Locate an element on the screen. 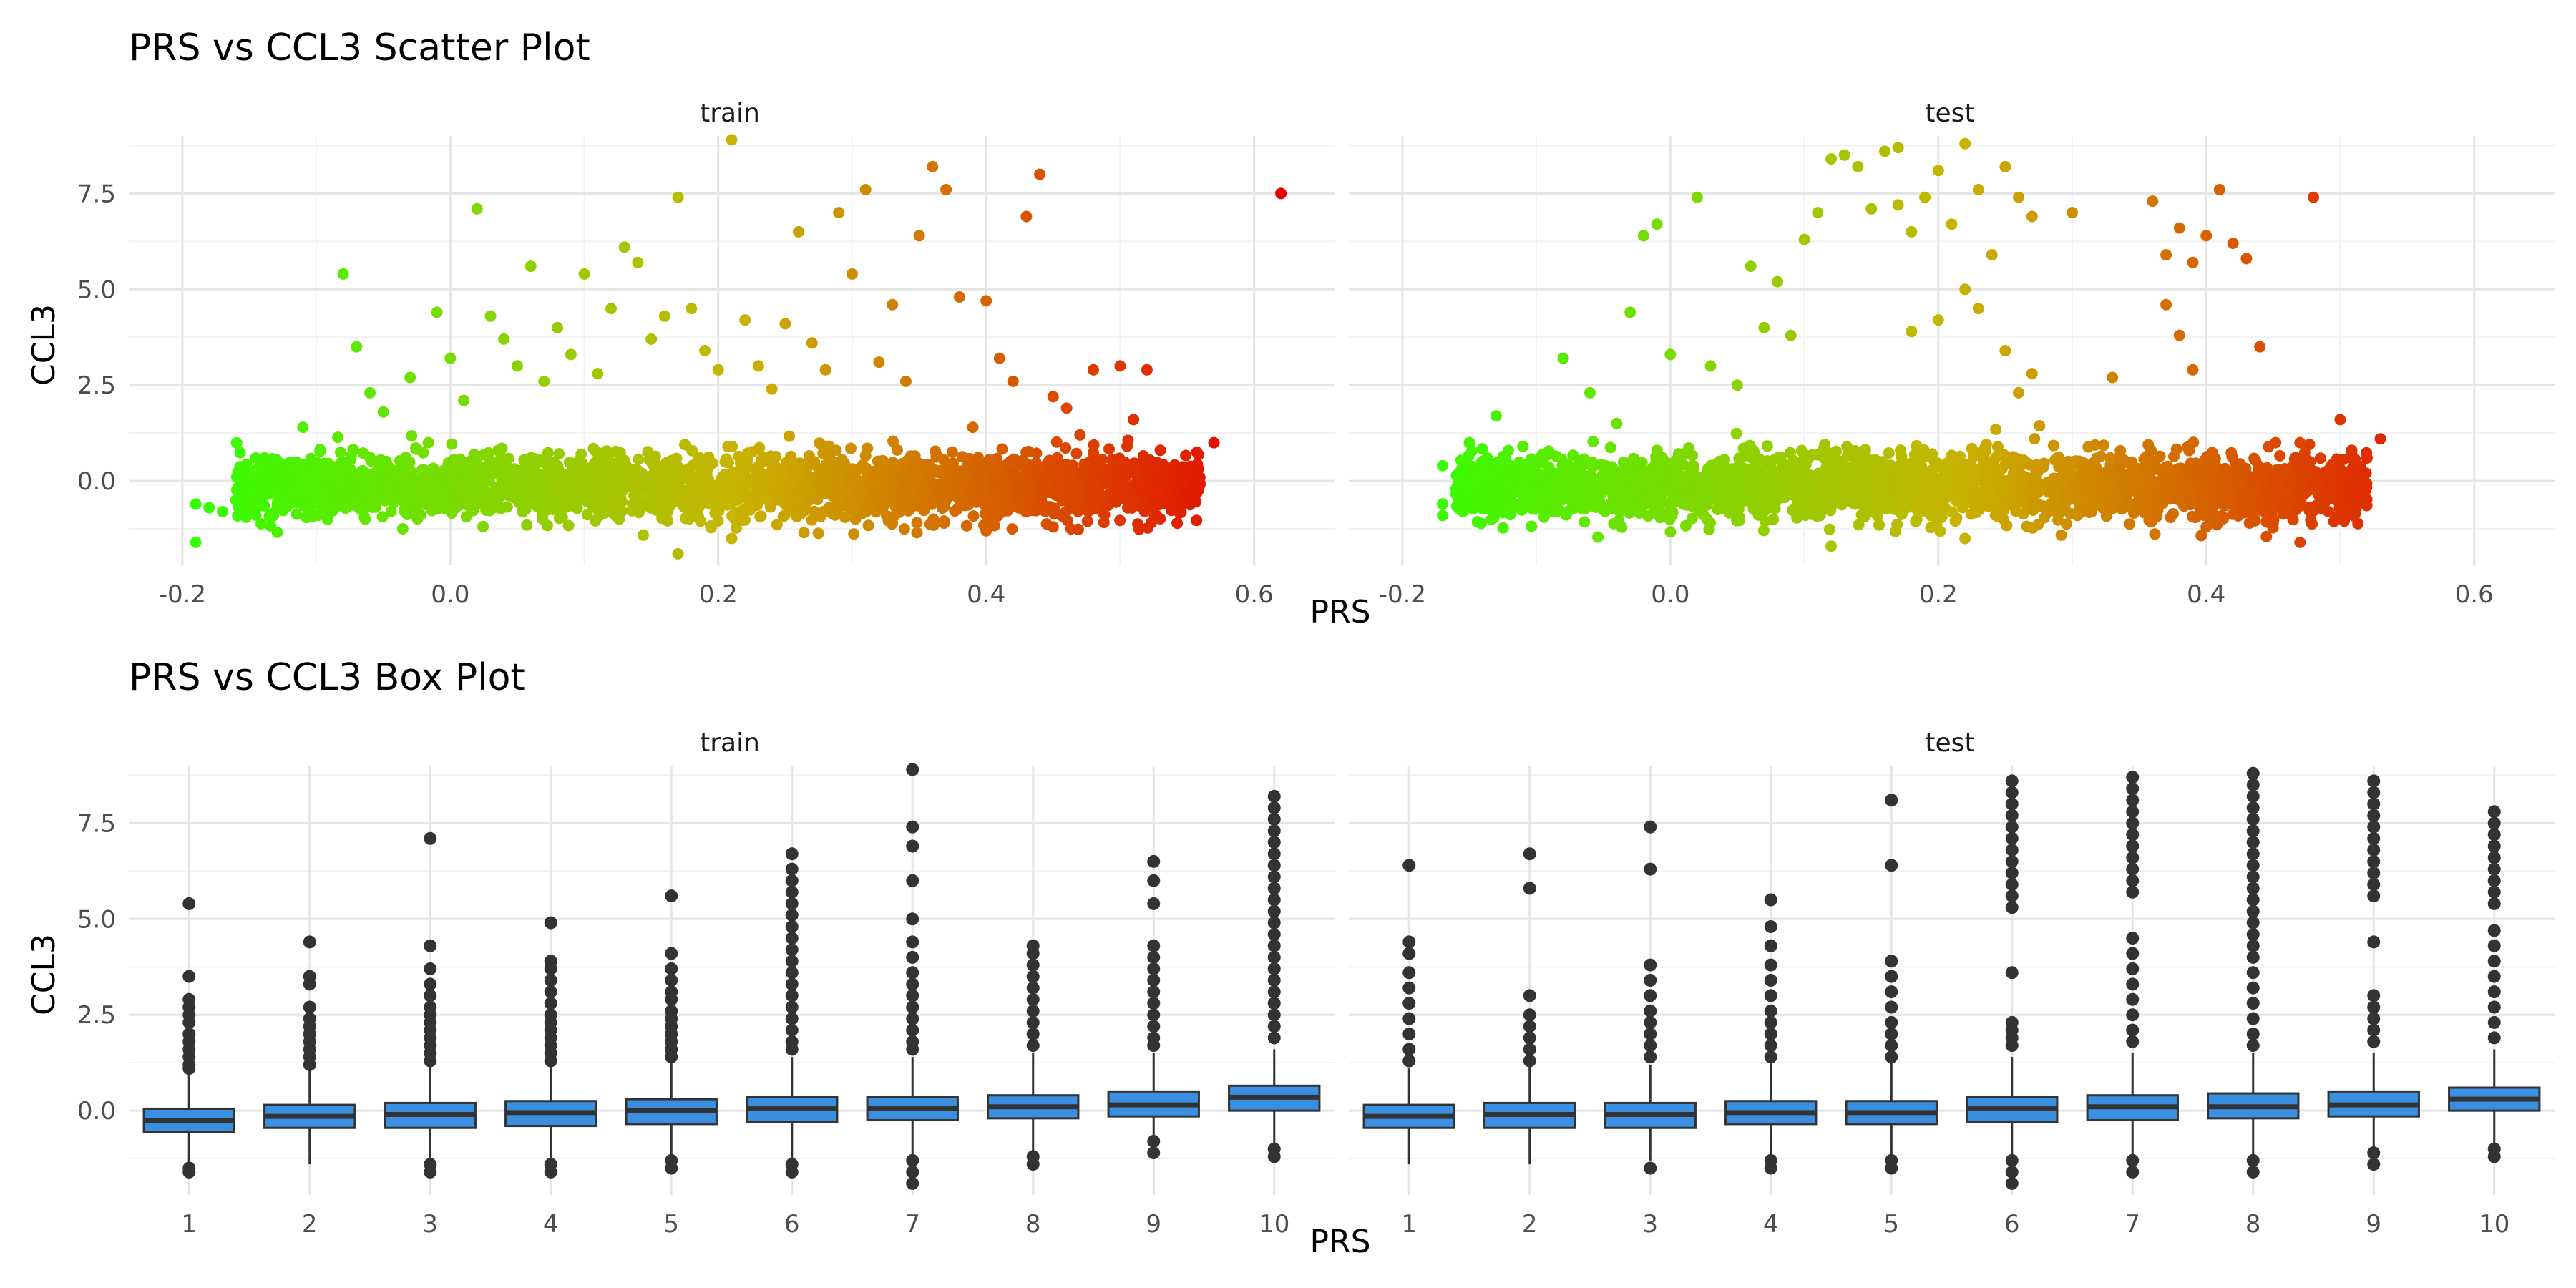 Image resolution: width=2576 pixels, height=1288 pixels. x-tick-label: 0.2 is located at coordinates (718, 594).